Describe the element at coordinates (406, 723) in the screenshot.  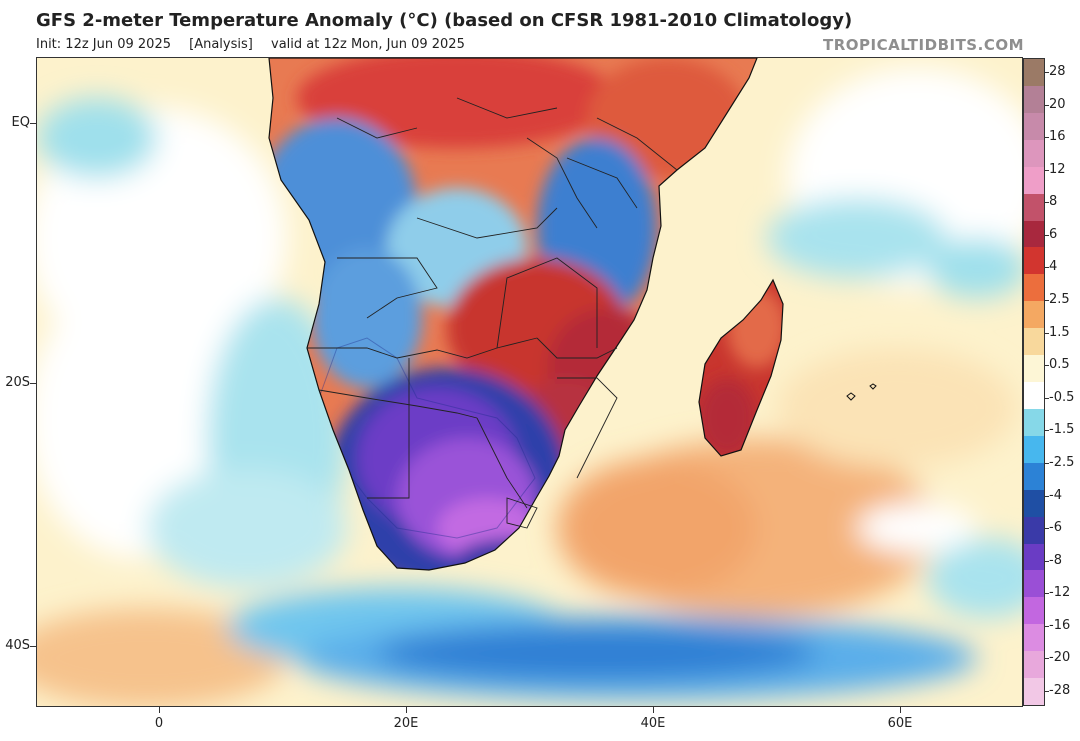
I see `x-label-20e: 20E` at that location.